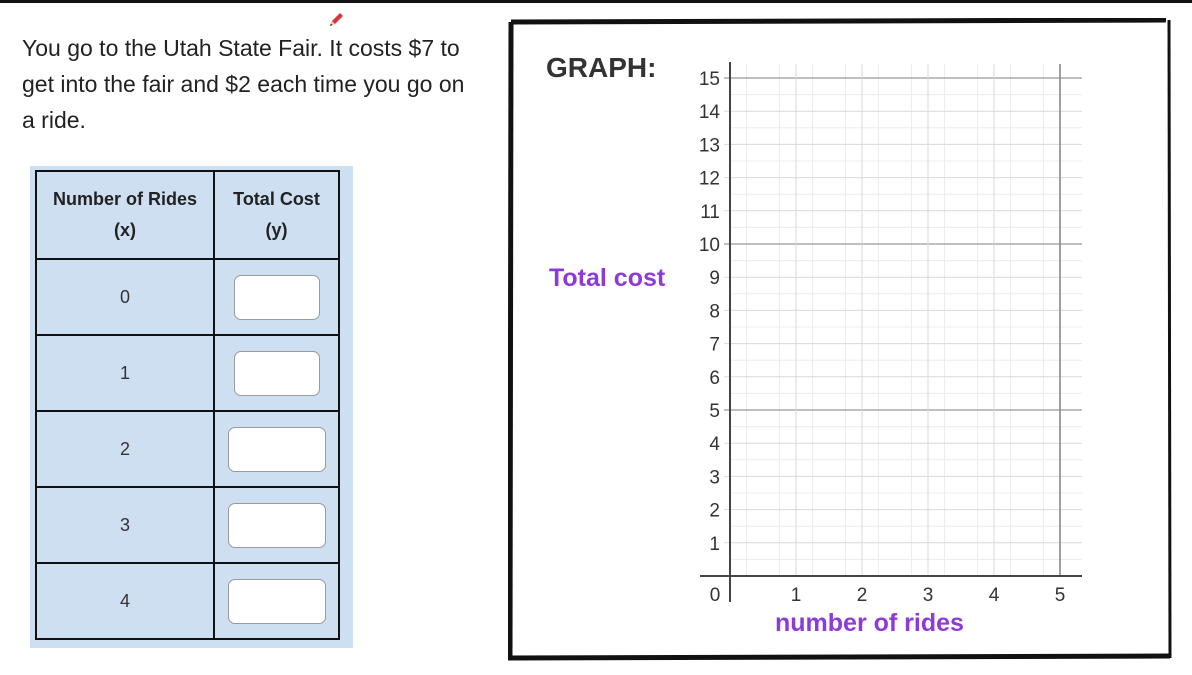 This screenshot has width=1192, height=675. I want to click on y-tick-label: 8, so click(714, 311).